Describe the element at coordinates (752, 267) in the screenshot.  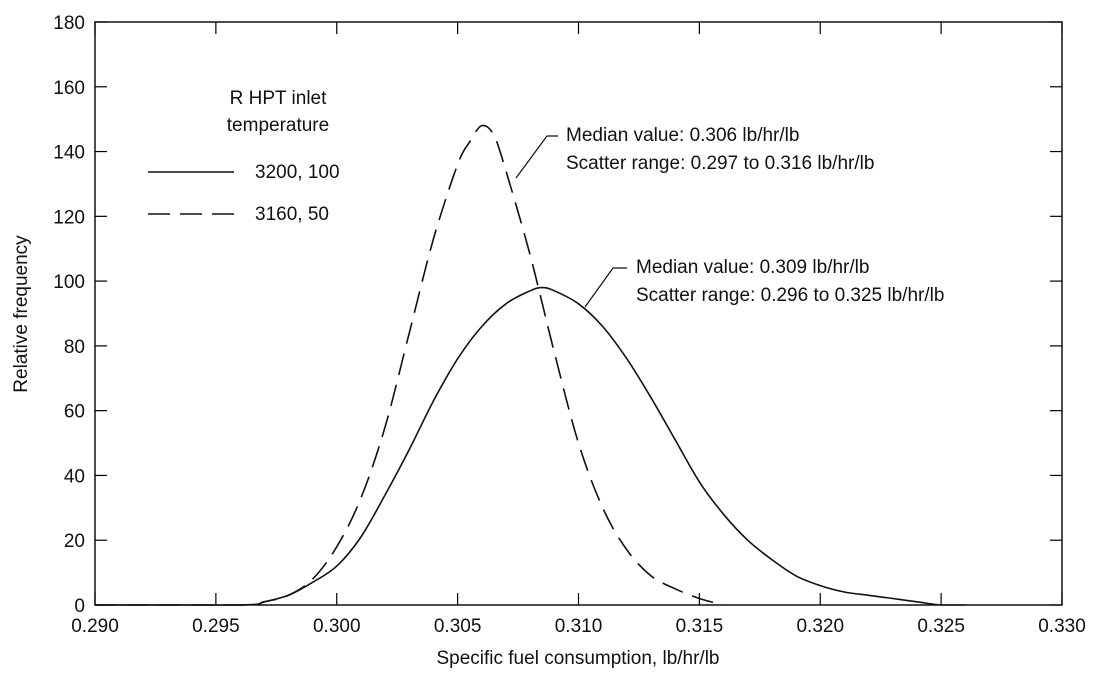
I see `annotation-solid-line1: Median value: 0.309 lb/hr/lb` at that location.